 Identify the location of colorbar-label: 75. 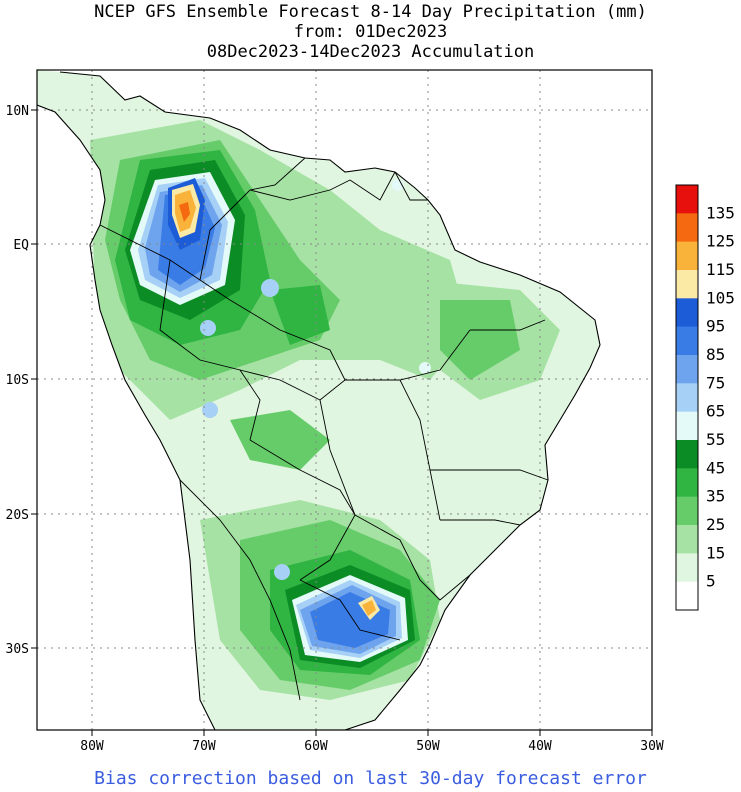
(715, 382).